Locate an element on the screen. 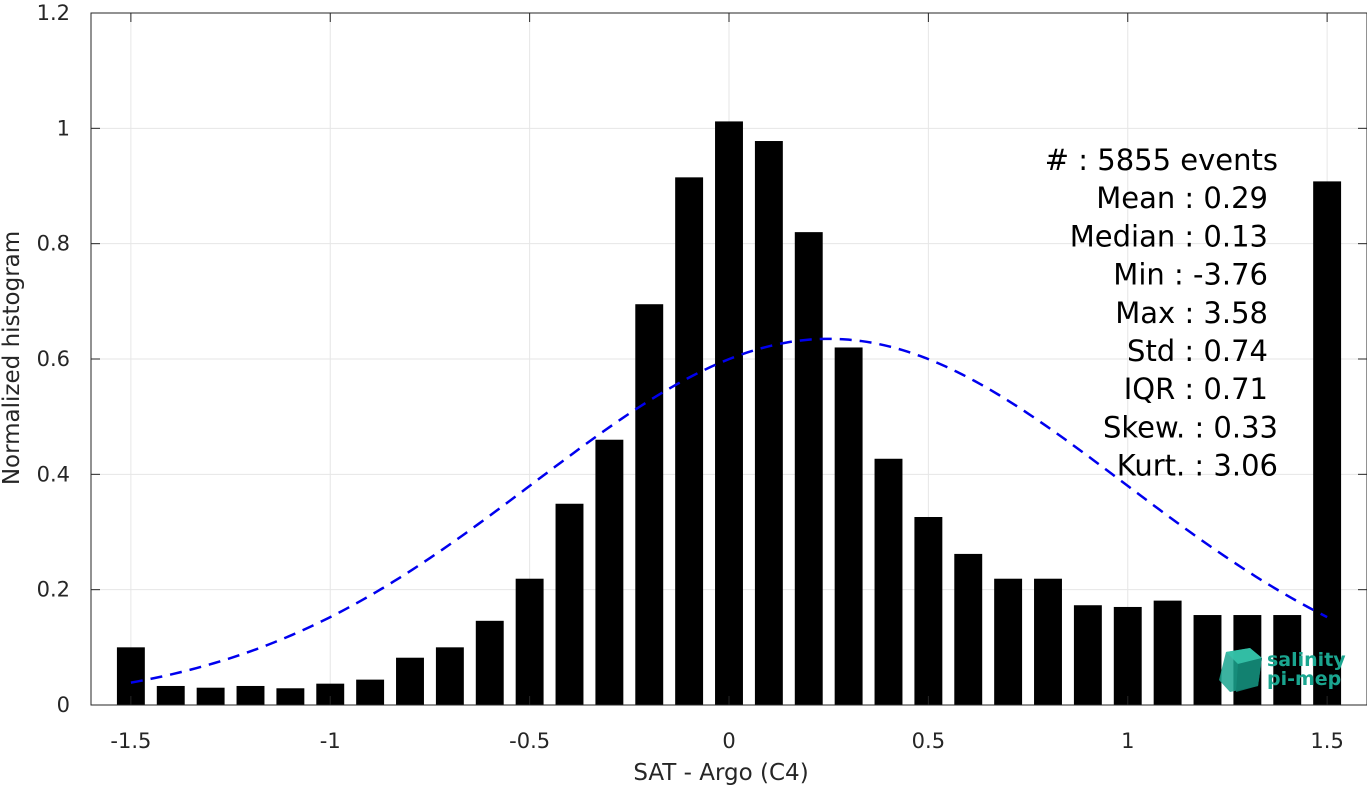 This screenshot has height=787, width=1367. x-tick-label: 0.5 is located at coordinates (928, 741).